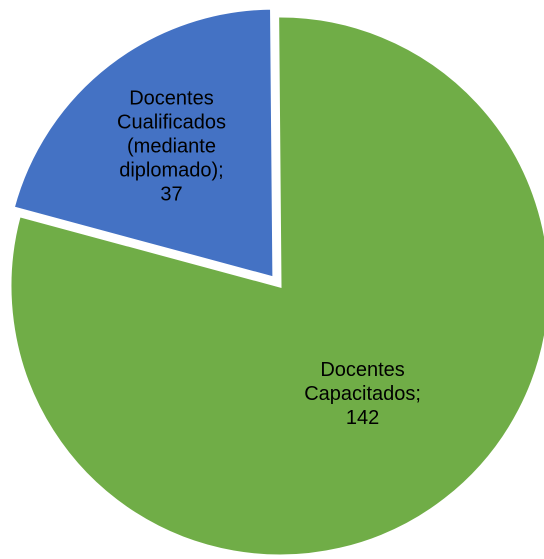 The height and width of the screenshot is (559, 544). I want to click on slice-label-line: (mediante, so click(171, 147).